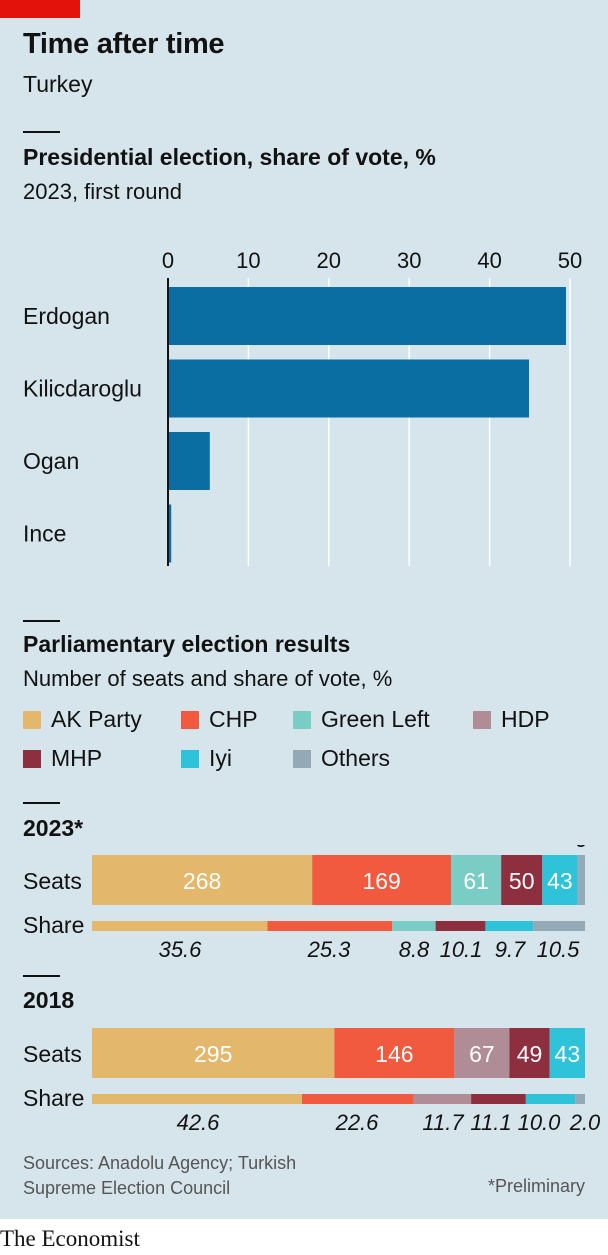 The image size is (608, 1255). I want to click on share-value-label: 2.0, so click(585, 1122).